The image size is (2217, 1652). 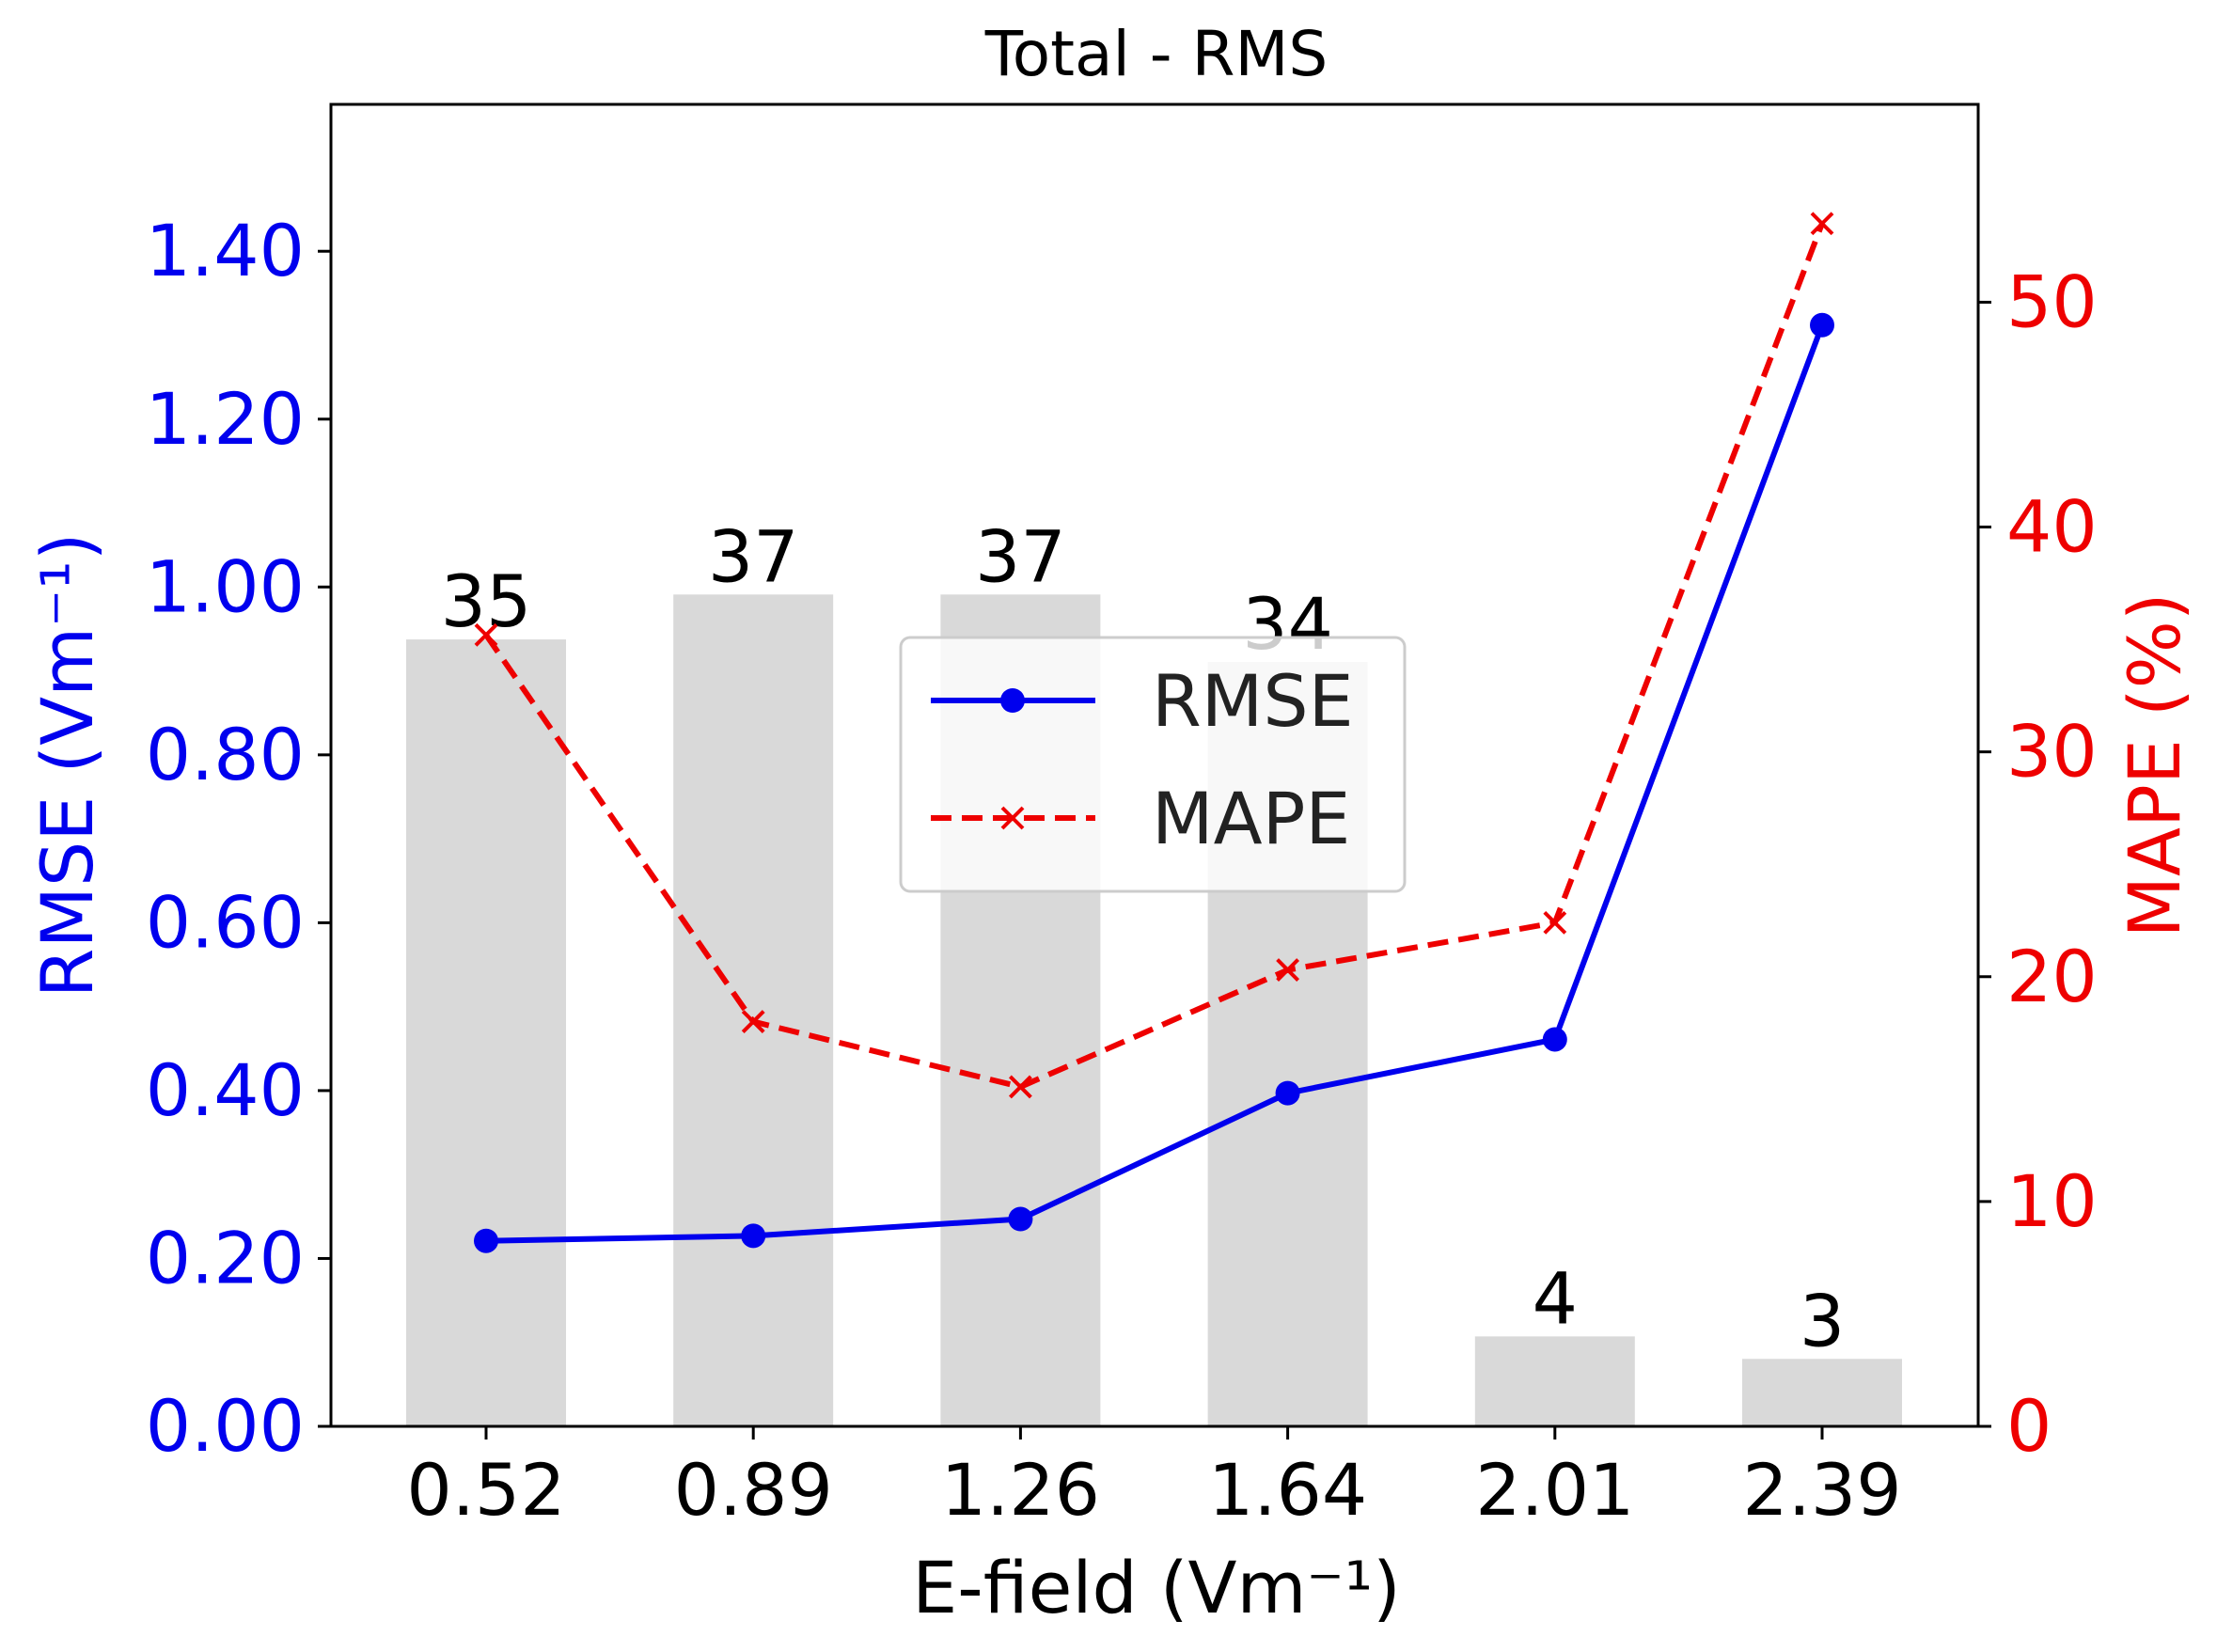 What do you see at coordinates (239, 838) in the screenshot?
I see `y-axis-left: 0.00 0.20 0.40 0.60 0.80 1.00 1.20 1.40` at bounding box center [239, 838].